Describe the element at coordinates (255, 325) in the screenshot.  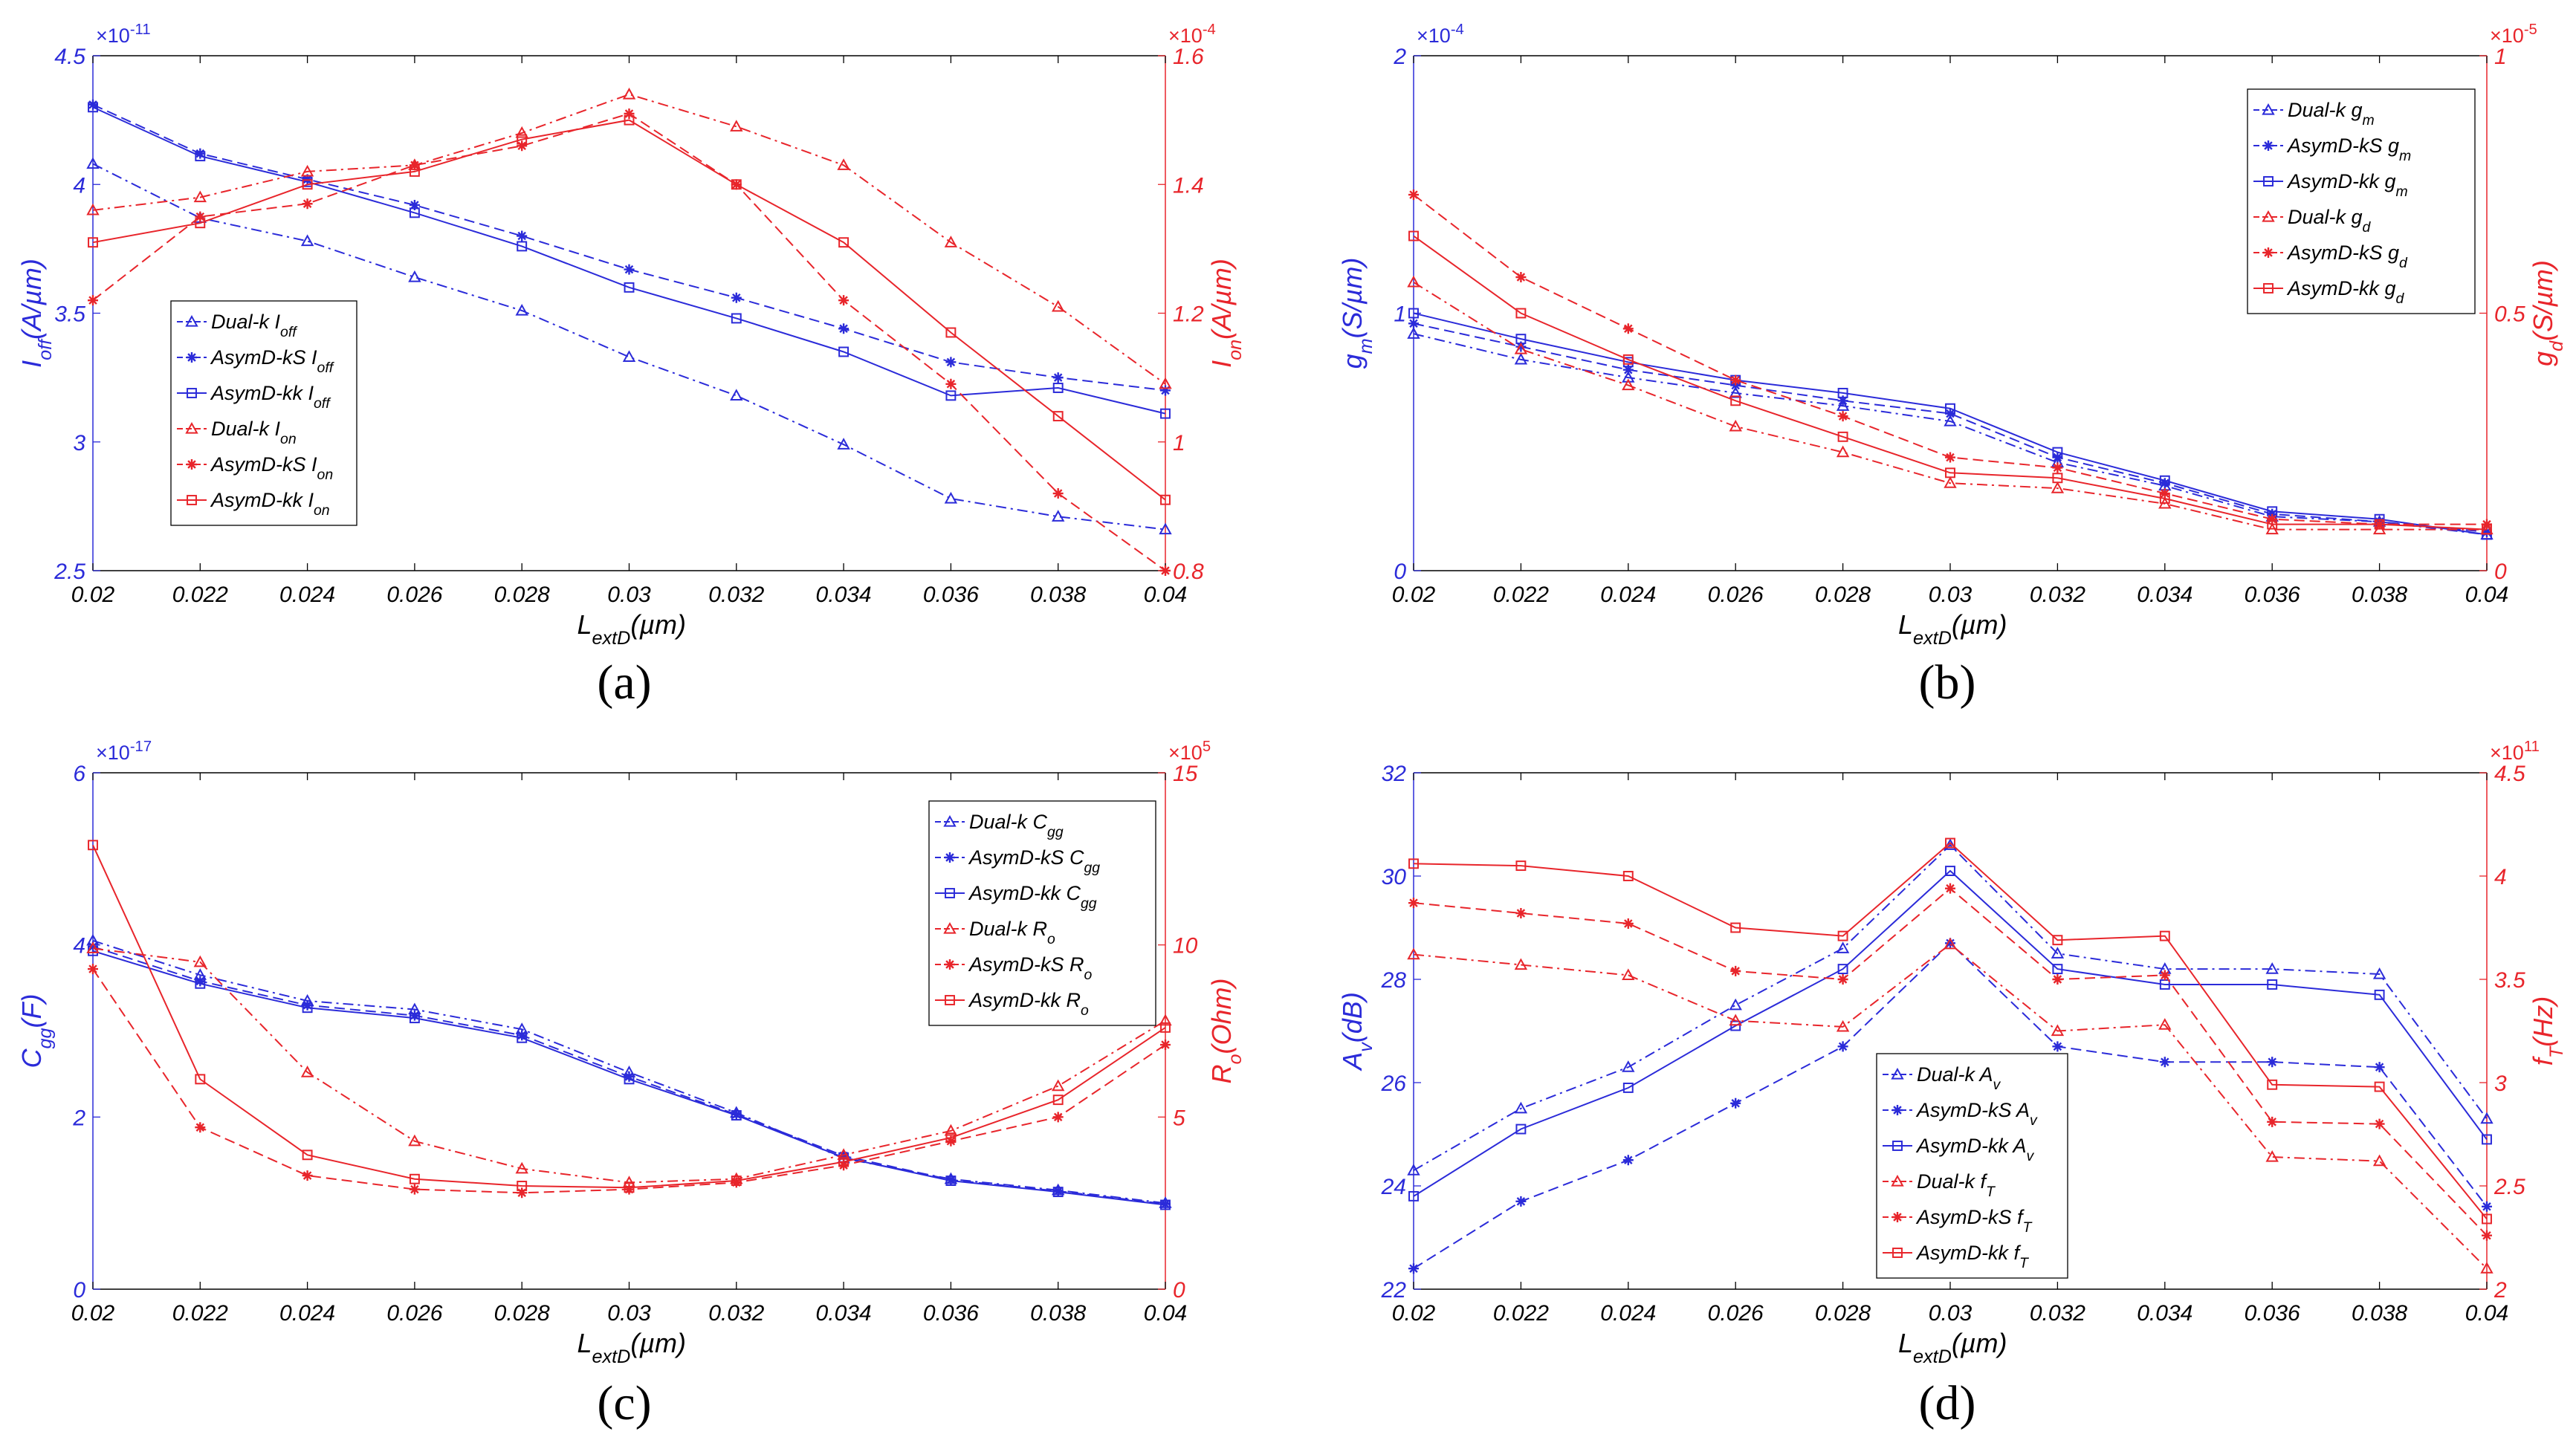
I see `legend-entry: Dual-k Ioff` at that location.